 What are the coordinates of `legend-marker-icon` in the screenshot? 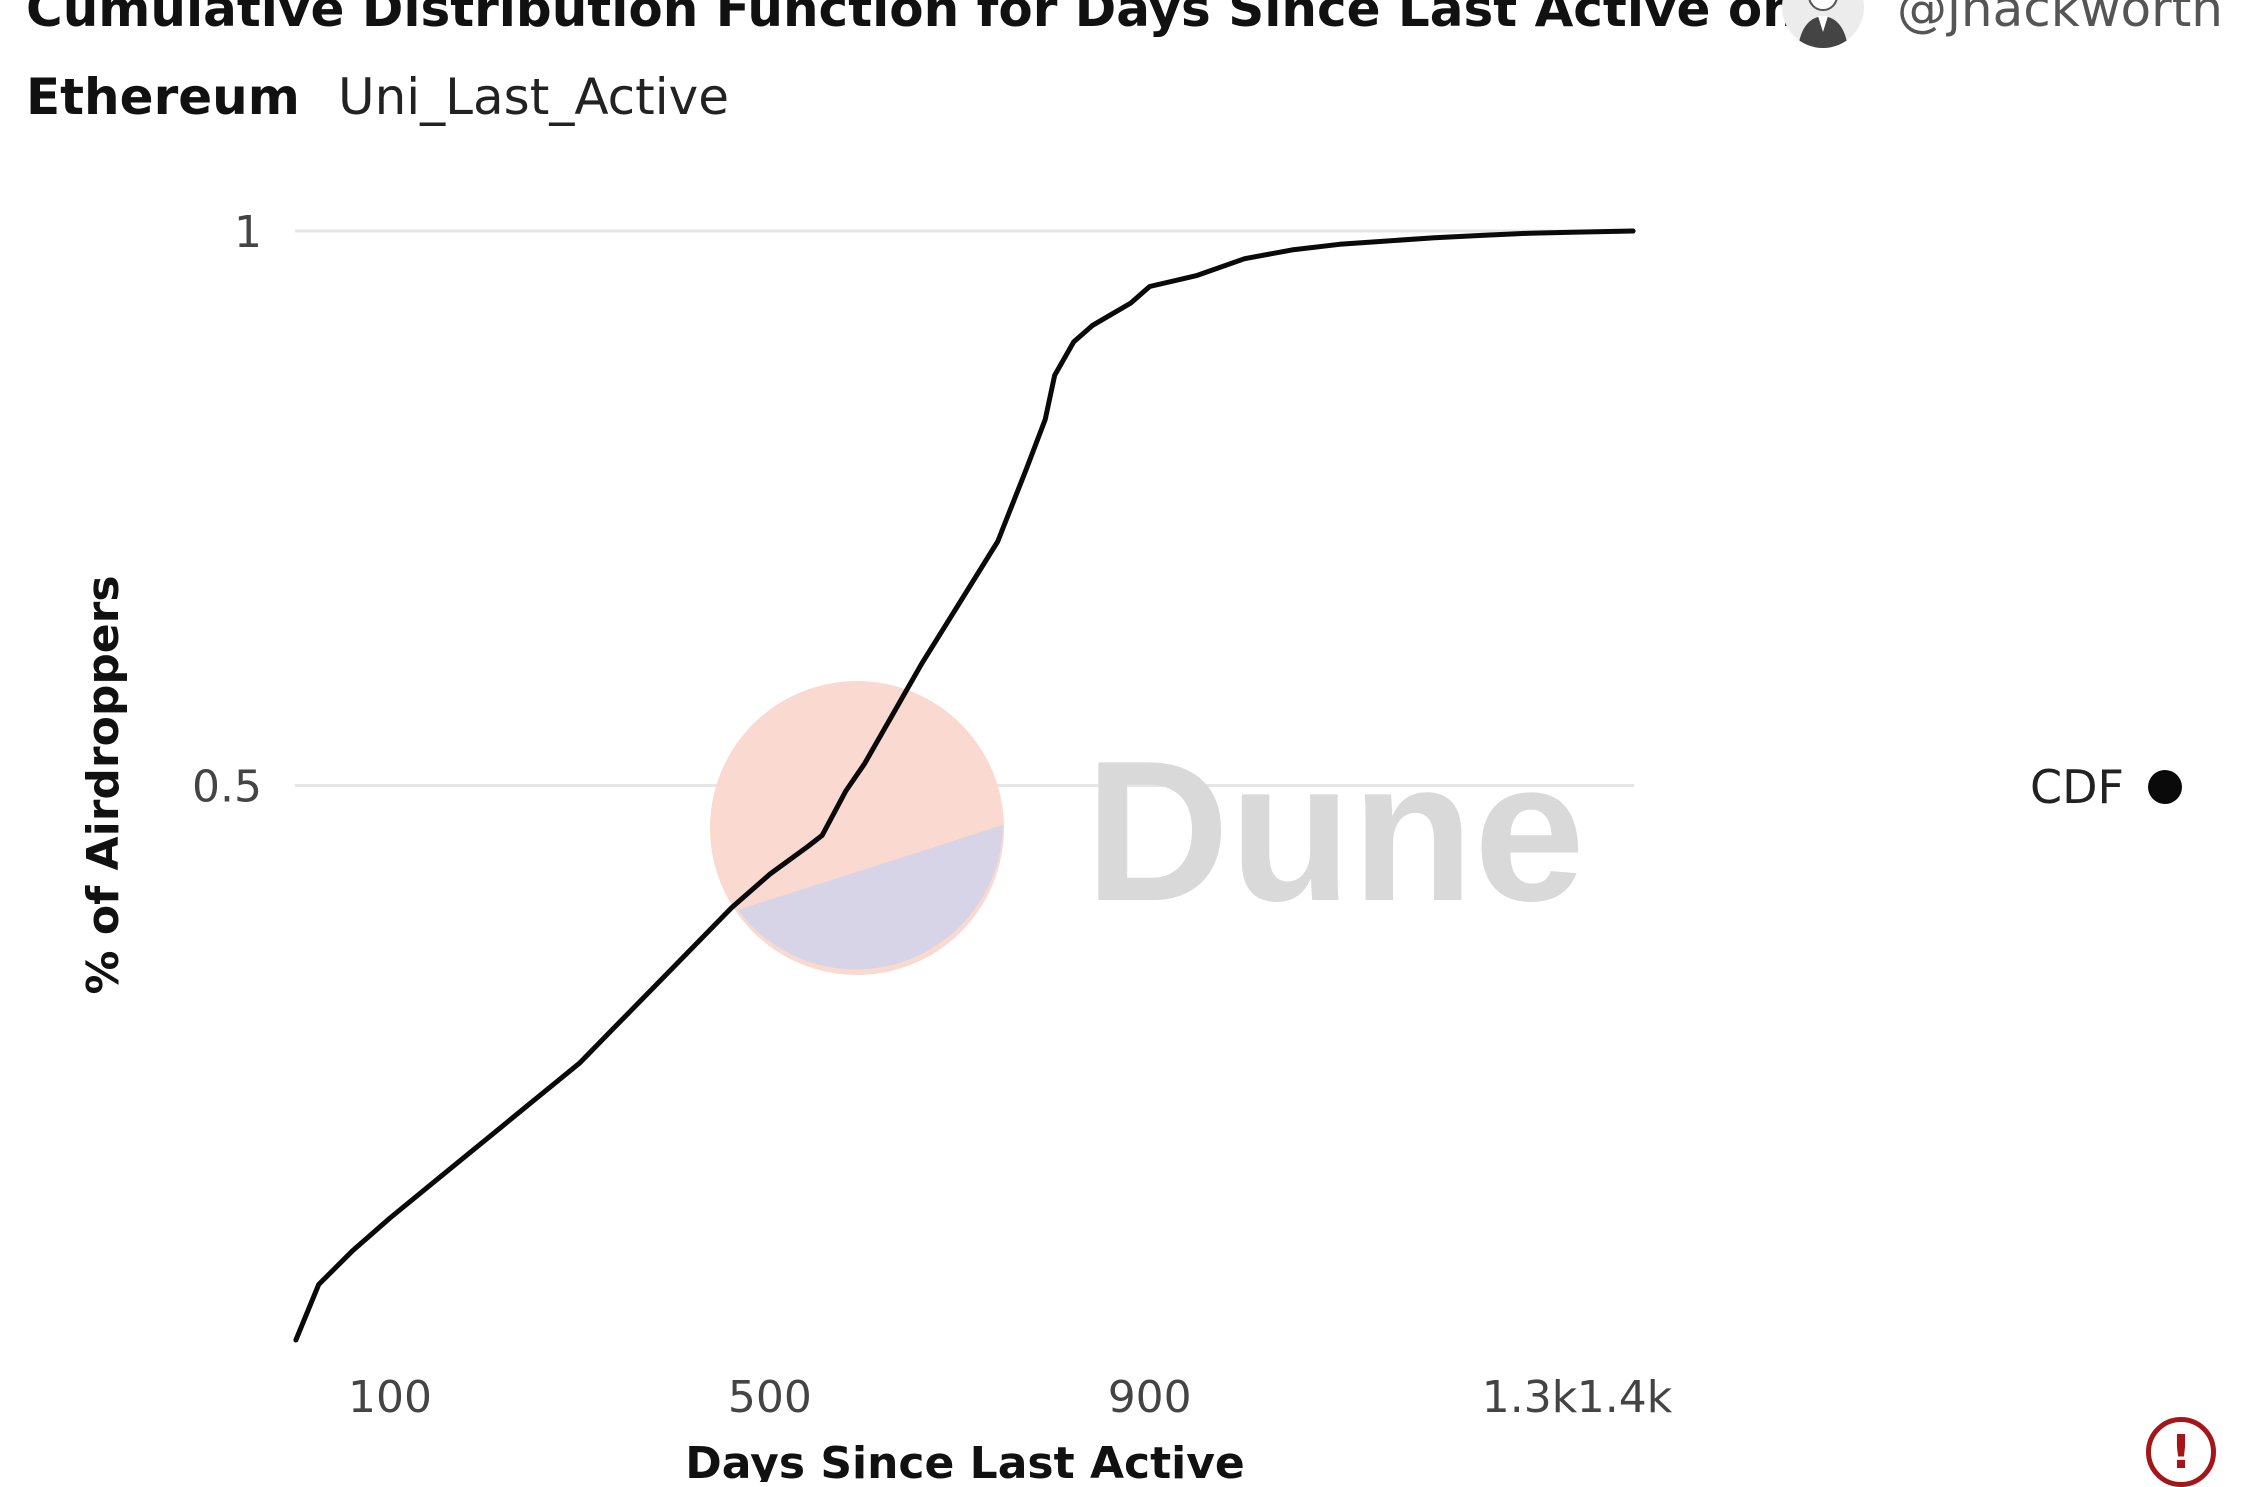 It's located at (2165, 787).